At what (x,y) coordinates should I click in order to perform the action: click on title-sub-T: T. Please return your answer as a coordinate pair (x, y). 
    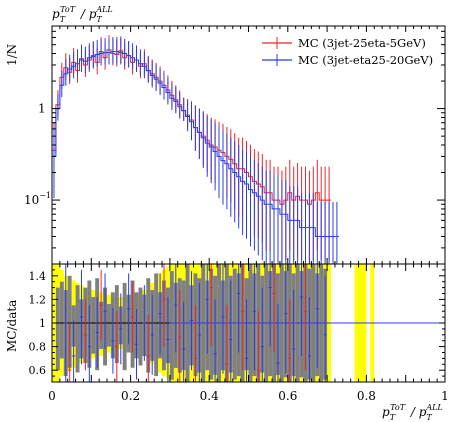
    Looking at the image, I should click on (63, 19).